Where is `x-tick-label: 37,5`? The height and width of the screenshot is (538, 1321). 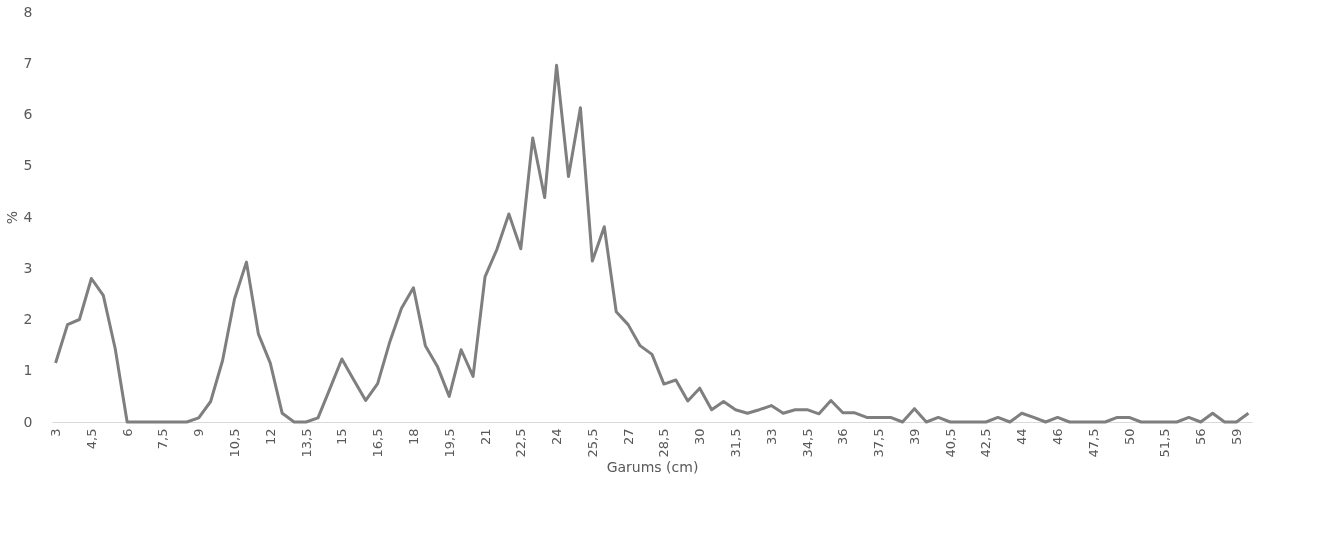
x-tick-label: 37,5 is located at coordinates (879, 443).